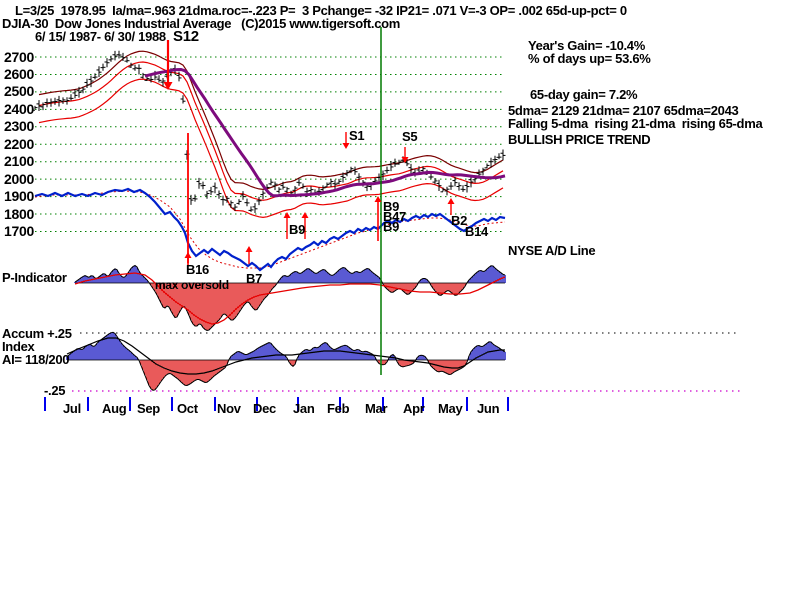 This screenshot has width=800, height=600. I want to click on signal-label: max oversold, so click(192, 285).